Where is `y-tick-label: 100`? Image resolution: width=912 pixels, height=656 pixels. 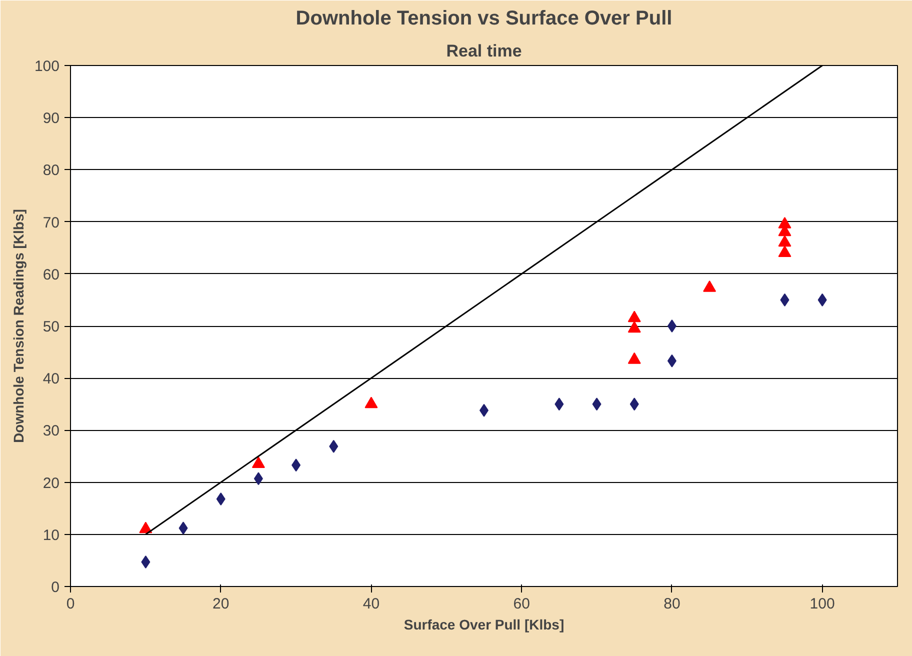
y-tick-label: 100 is located at coordinates (47, 66).